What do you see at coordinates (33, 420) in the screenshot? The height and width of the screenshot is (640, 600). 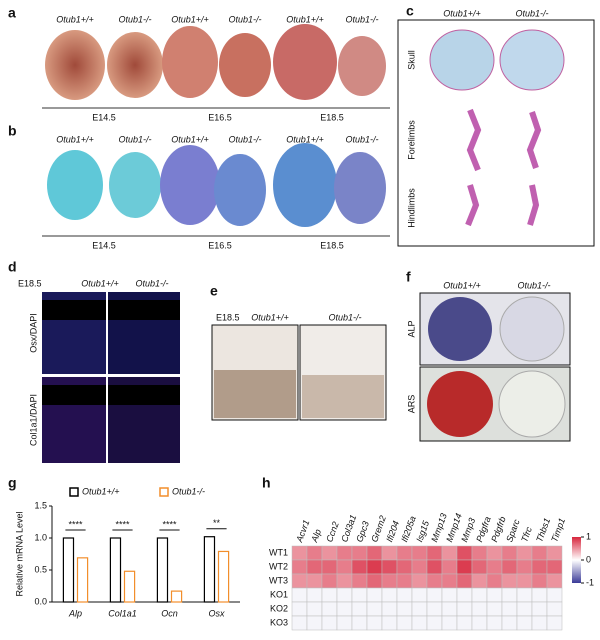 I see `stain-label: Col1a1/DAPI` at bounding box center [33, 420].